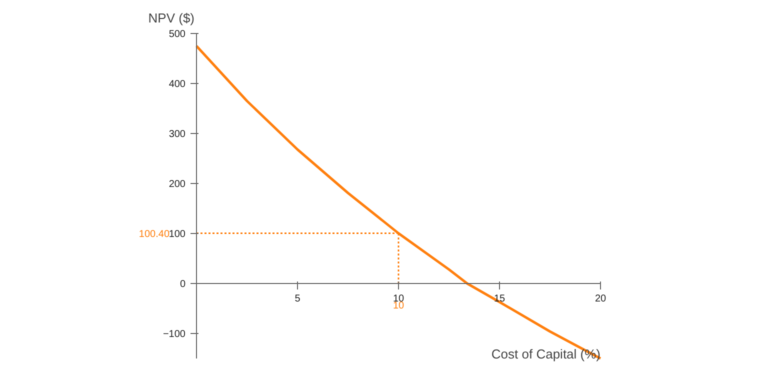 The width and height of the screenshot is (768, 386). What do you see at coordinates (297, 299) in the screenshot?
I see `x-tick-label: 5` at bounding box center [297, 299].